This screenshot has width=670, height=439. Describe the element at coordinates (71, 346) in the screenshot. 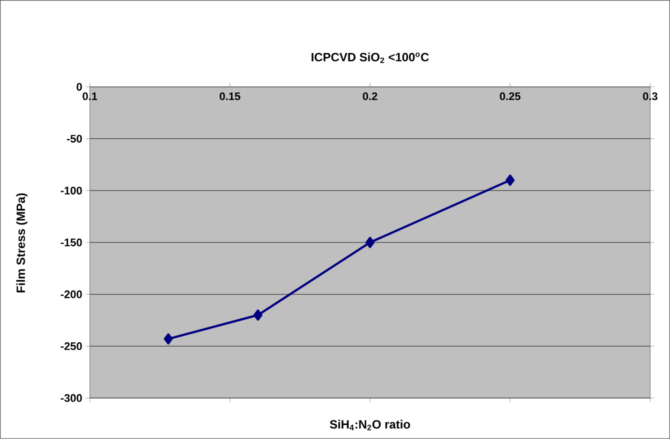

I see `y-tick-label: -250` at that location.